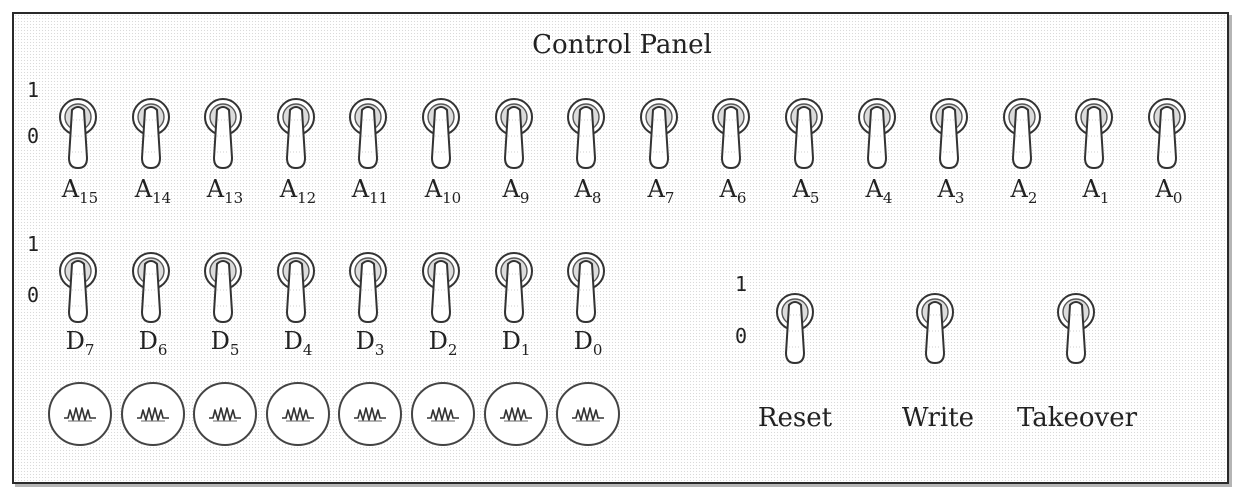  I want to click on address-switch-a6, so click(731, 133).